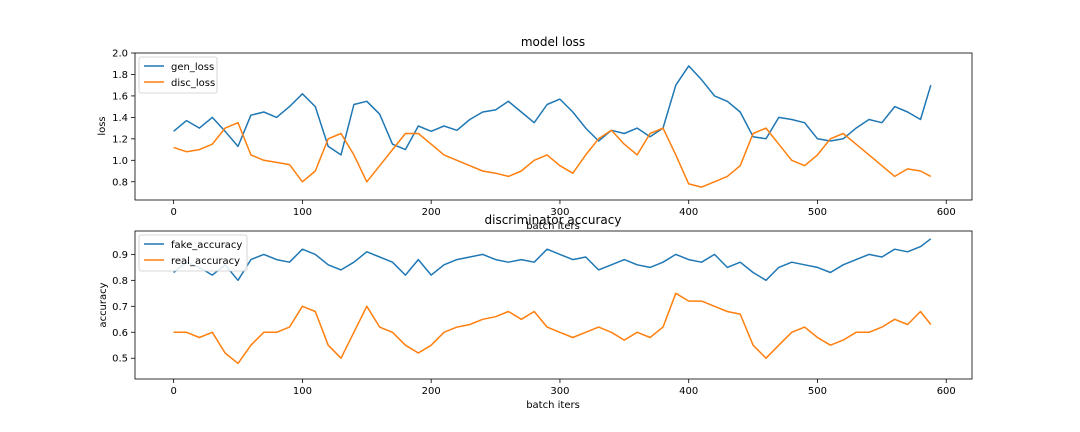  I want to click on series-line-gen-loss, so click(552, 110).